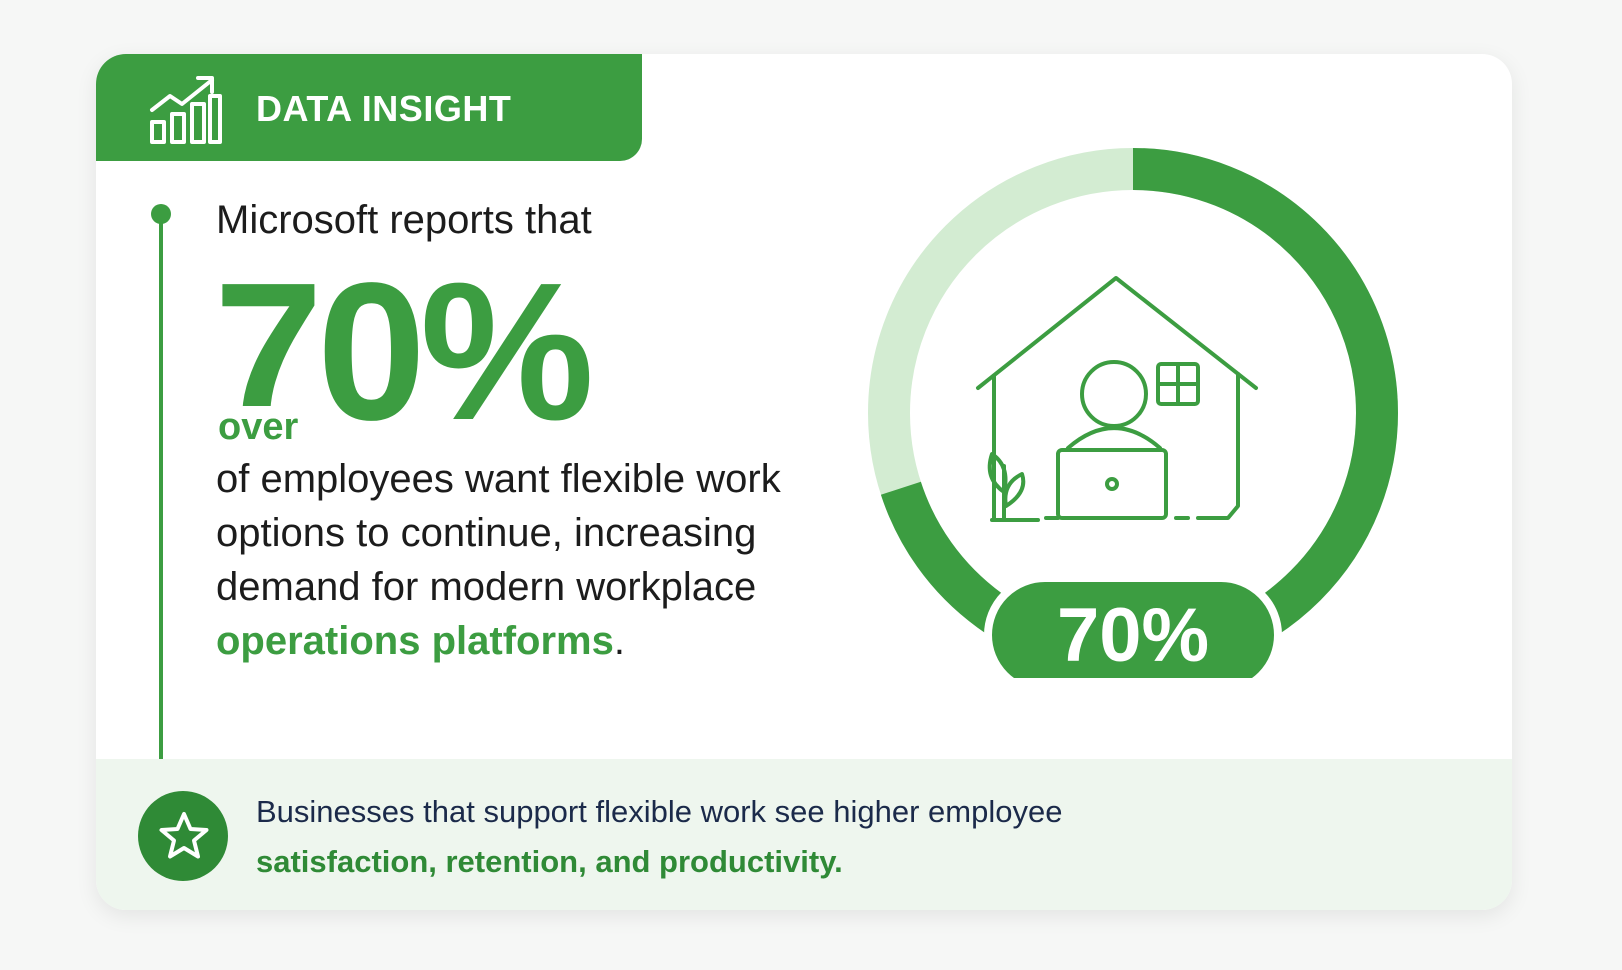  Describe the element at coordinates (619, 641) in the screenshot. I see `insight-period: .` at that location.